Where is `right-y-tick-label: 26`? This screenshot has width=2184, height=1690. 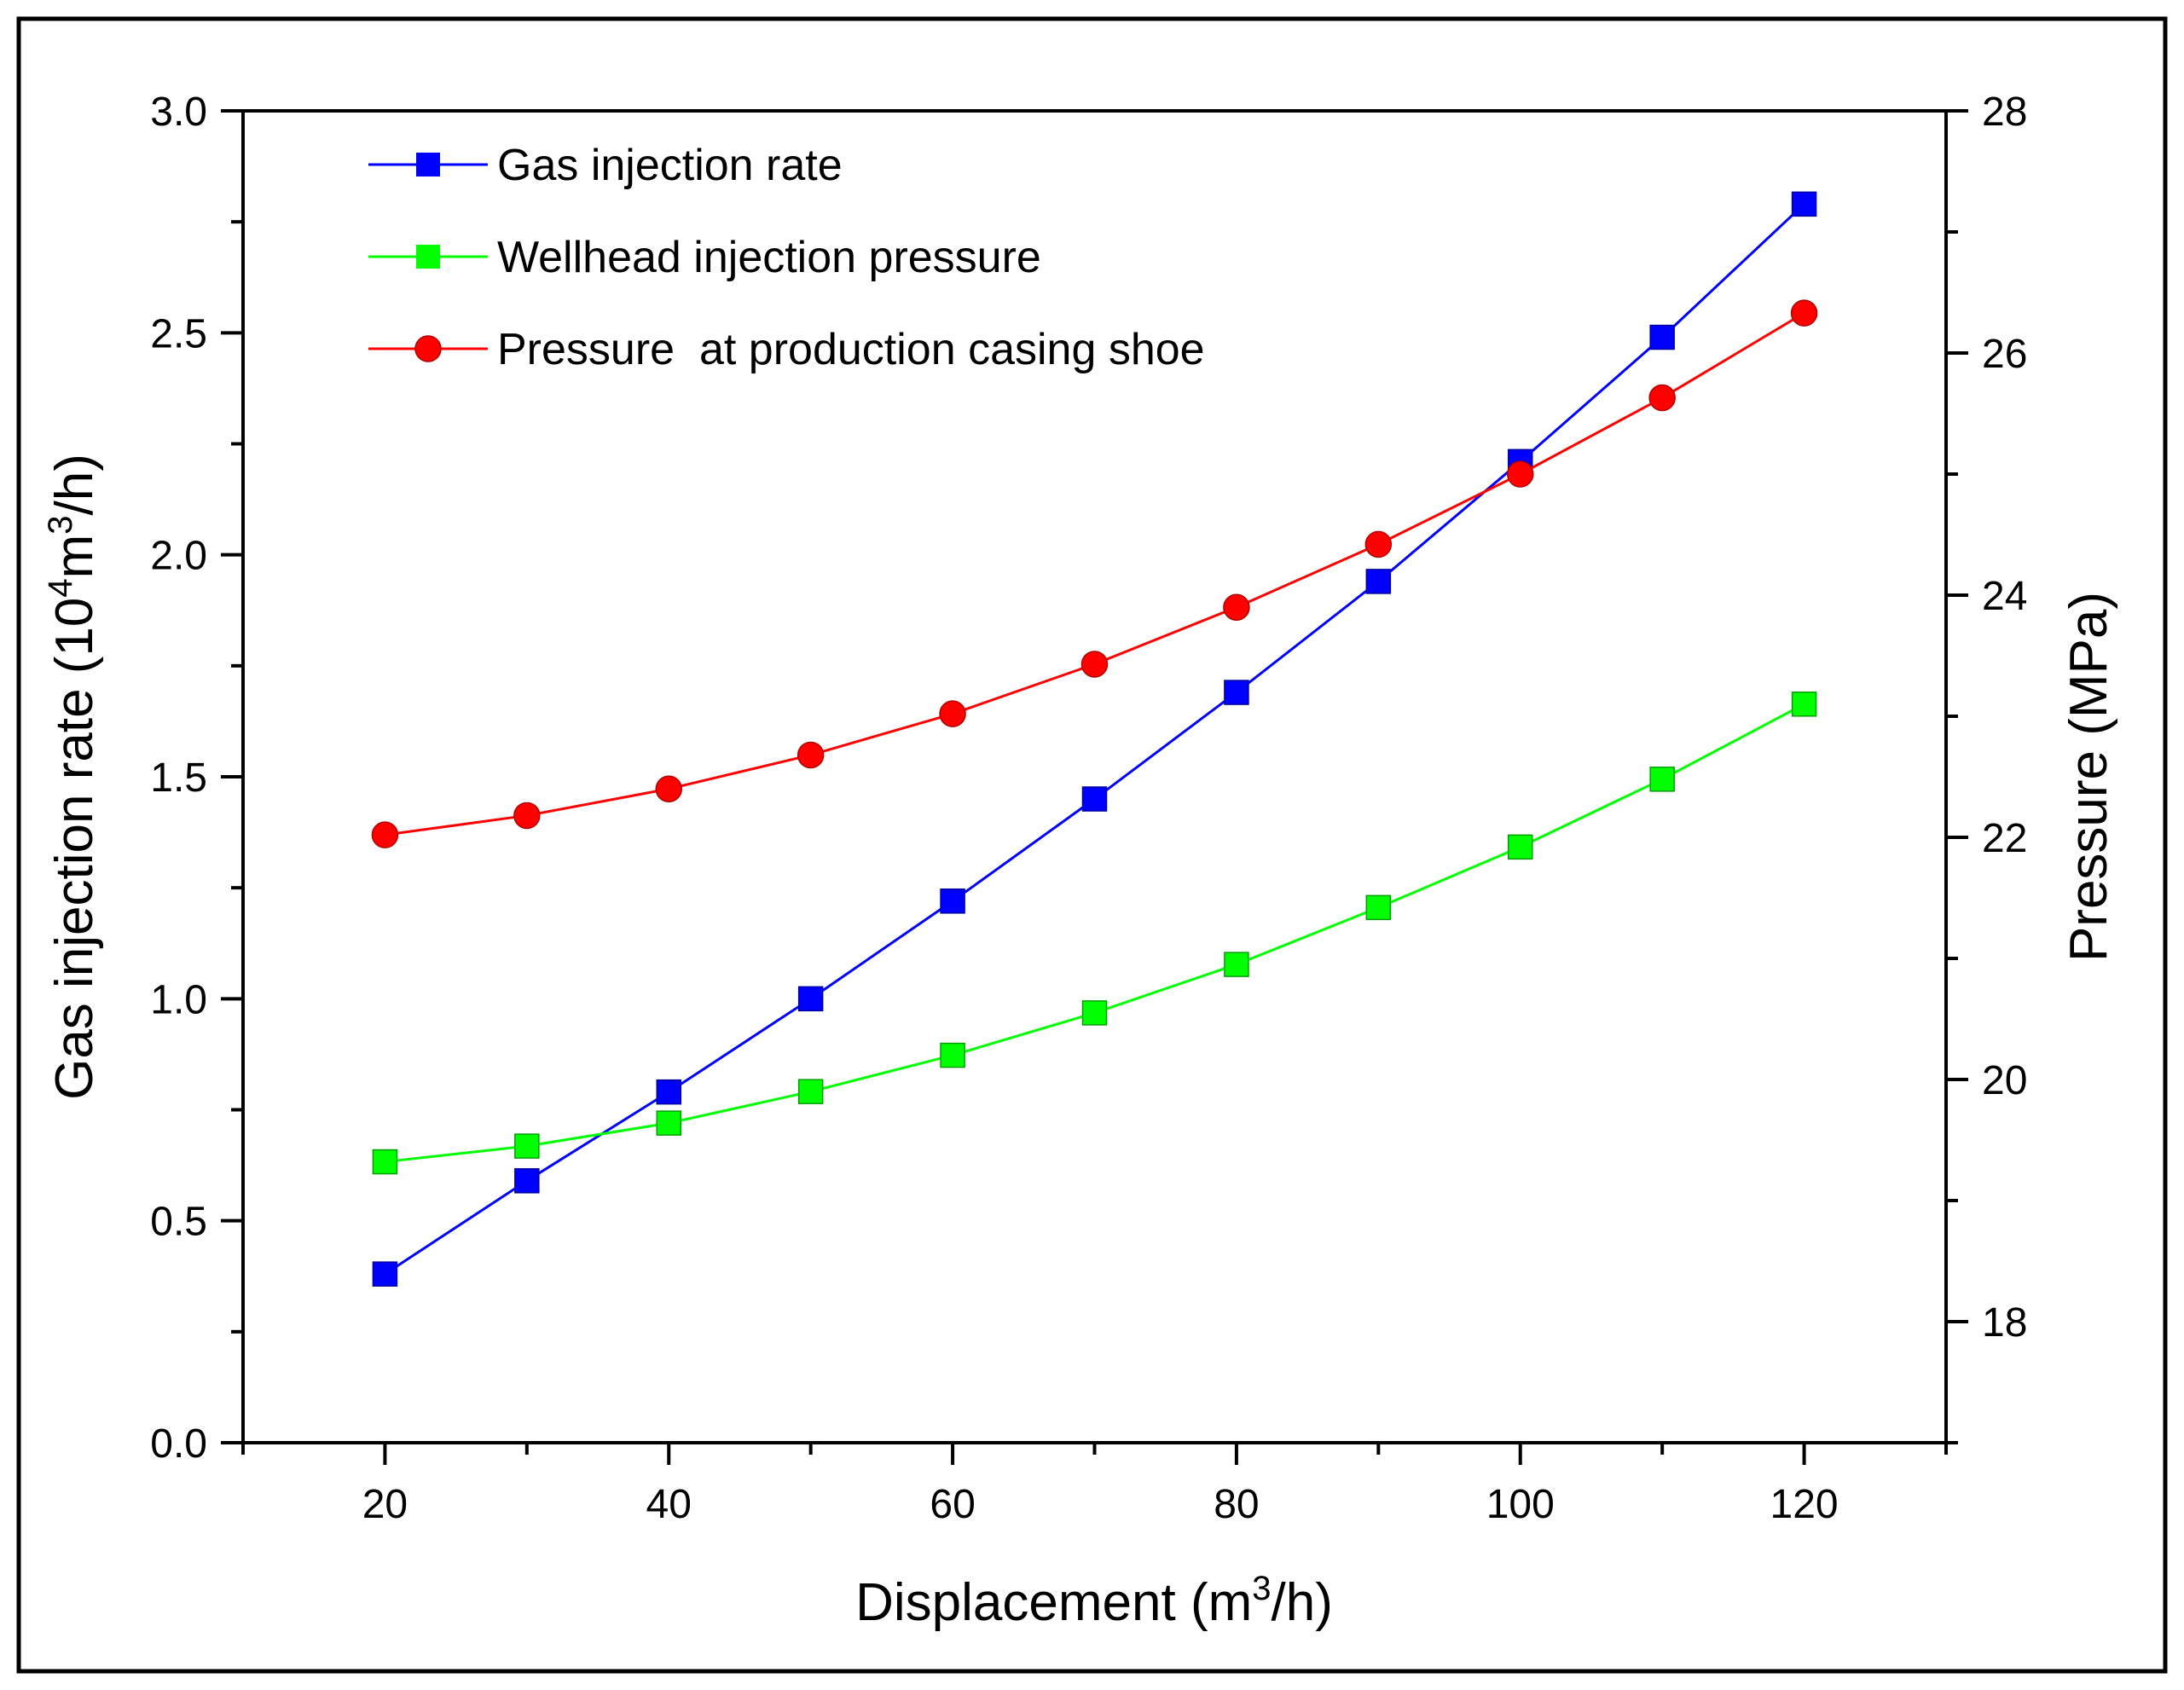
right-y-tick-label: 26 is located at coordinates (2005, 354).